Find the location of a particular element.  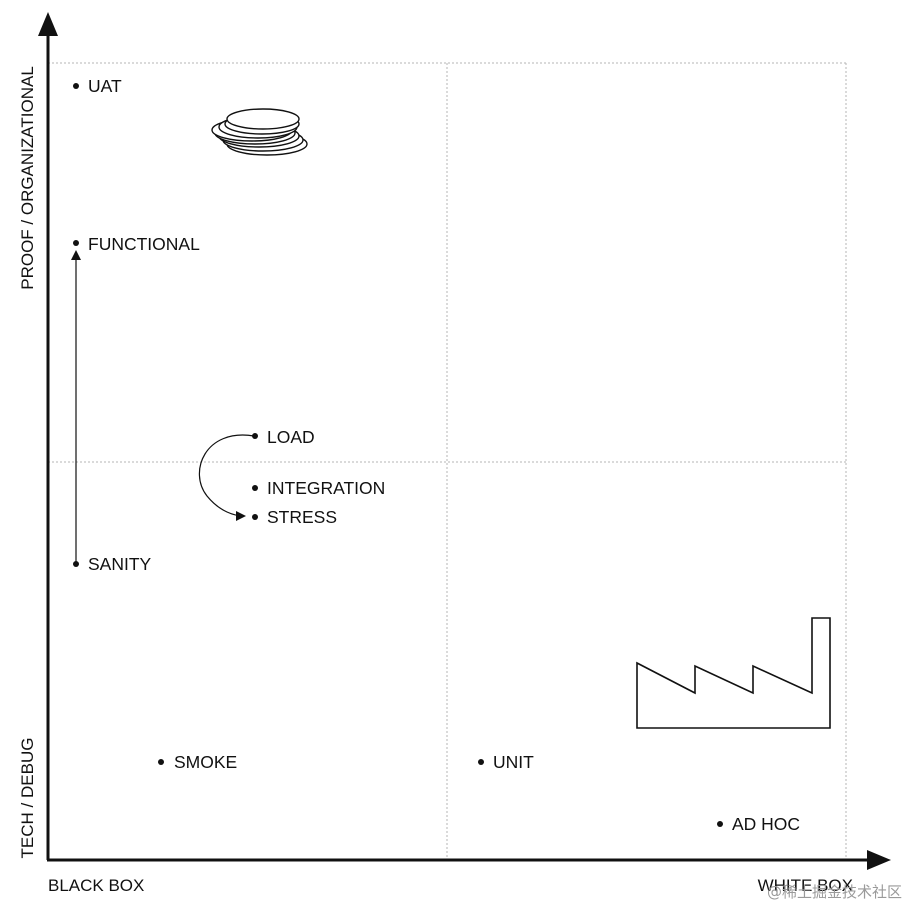

point-uat: UAT is located at coordinates (97, 86).